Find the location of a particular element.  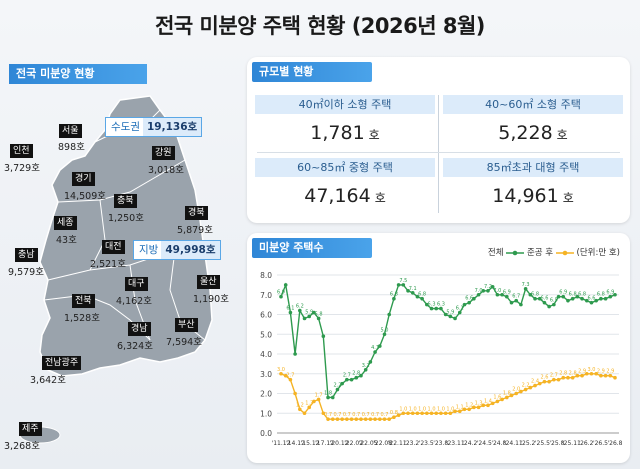

x-tick-label: '14.12 is located at coordinates (295, 443).